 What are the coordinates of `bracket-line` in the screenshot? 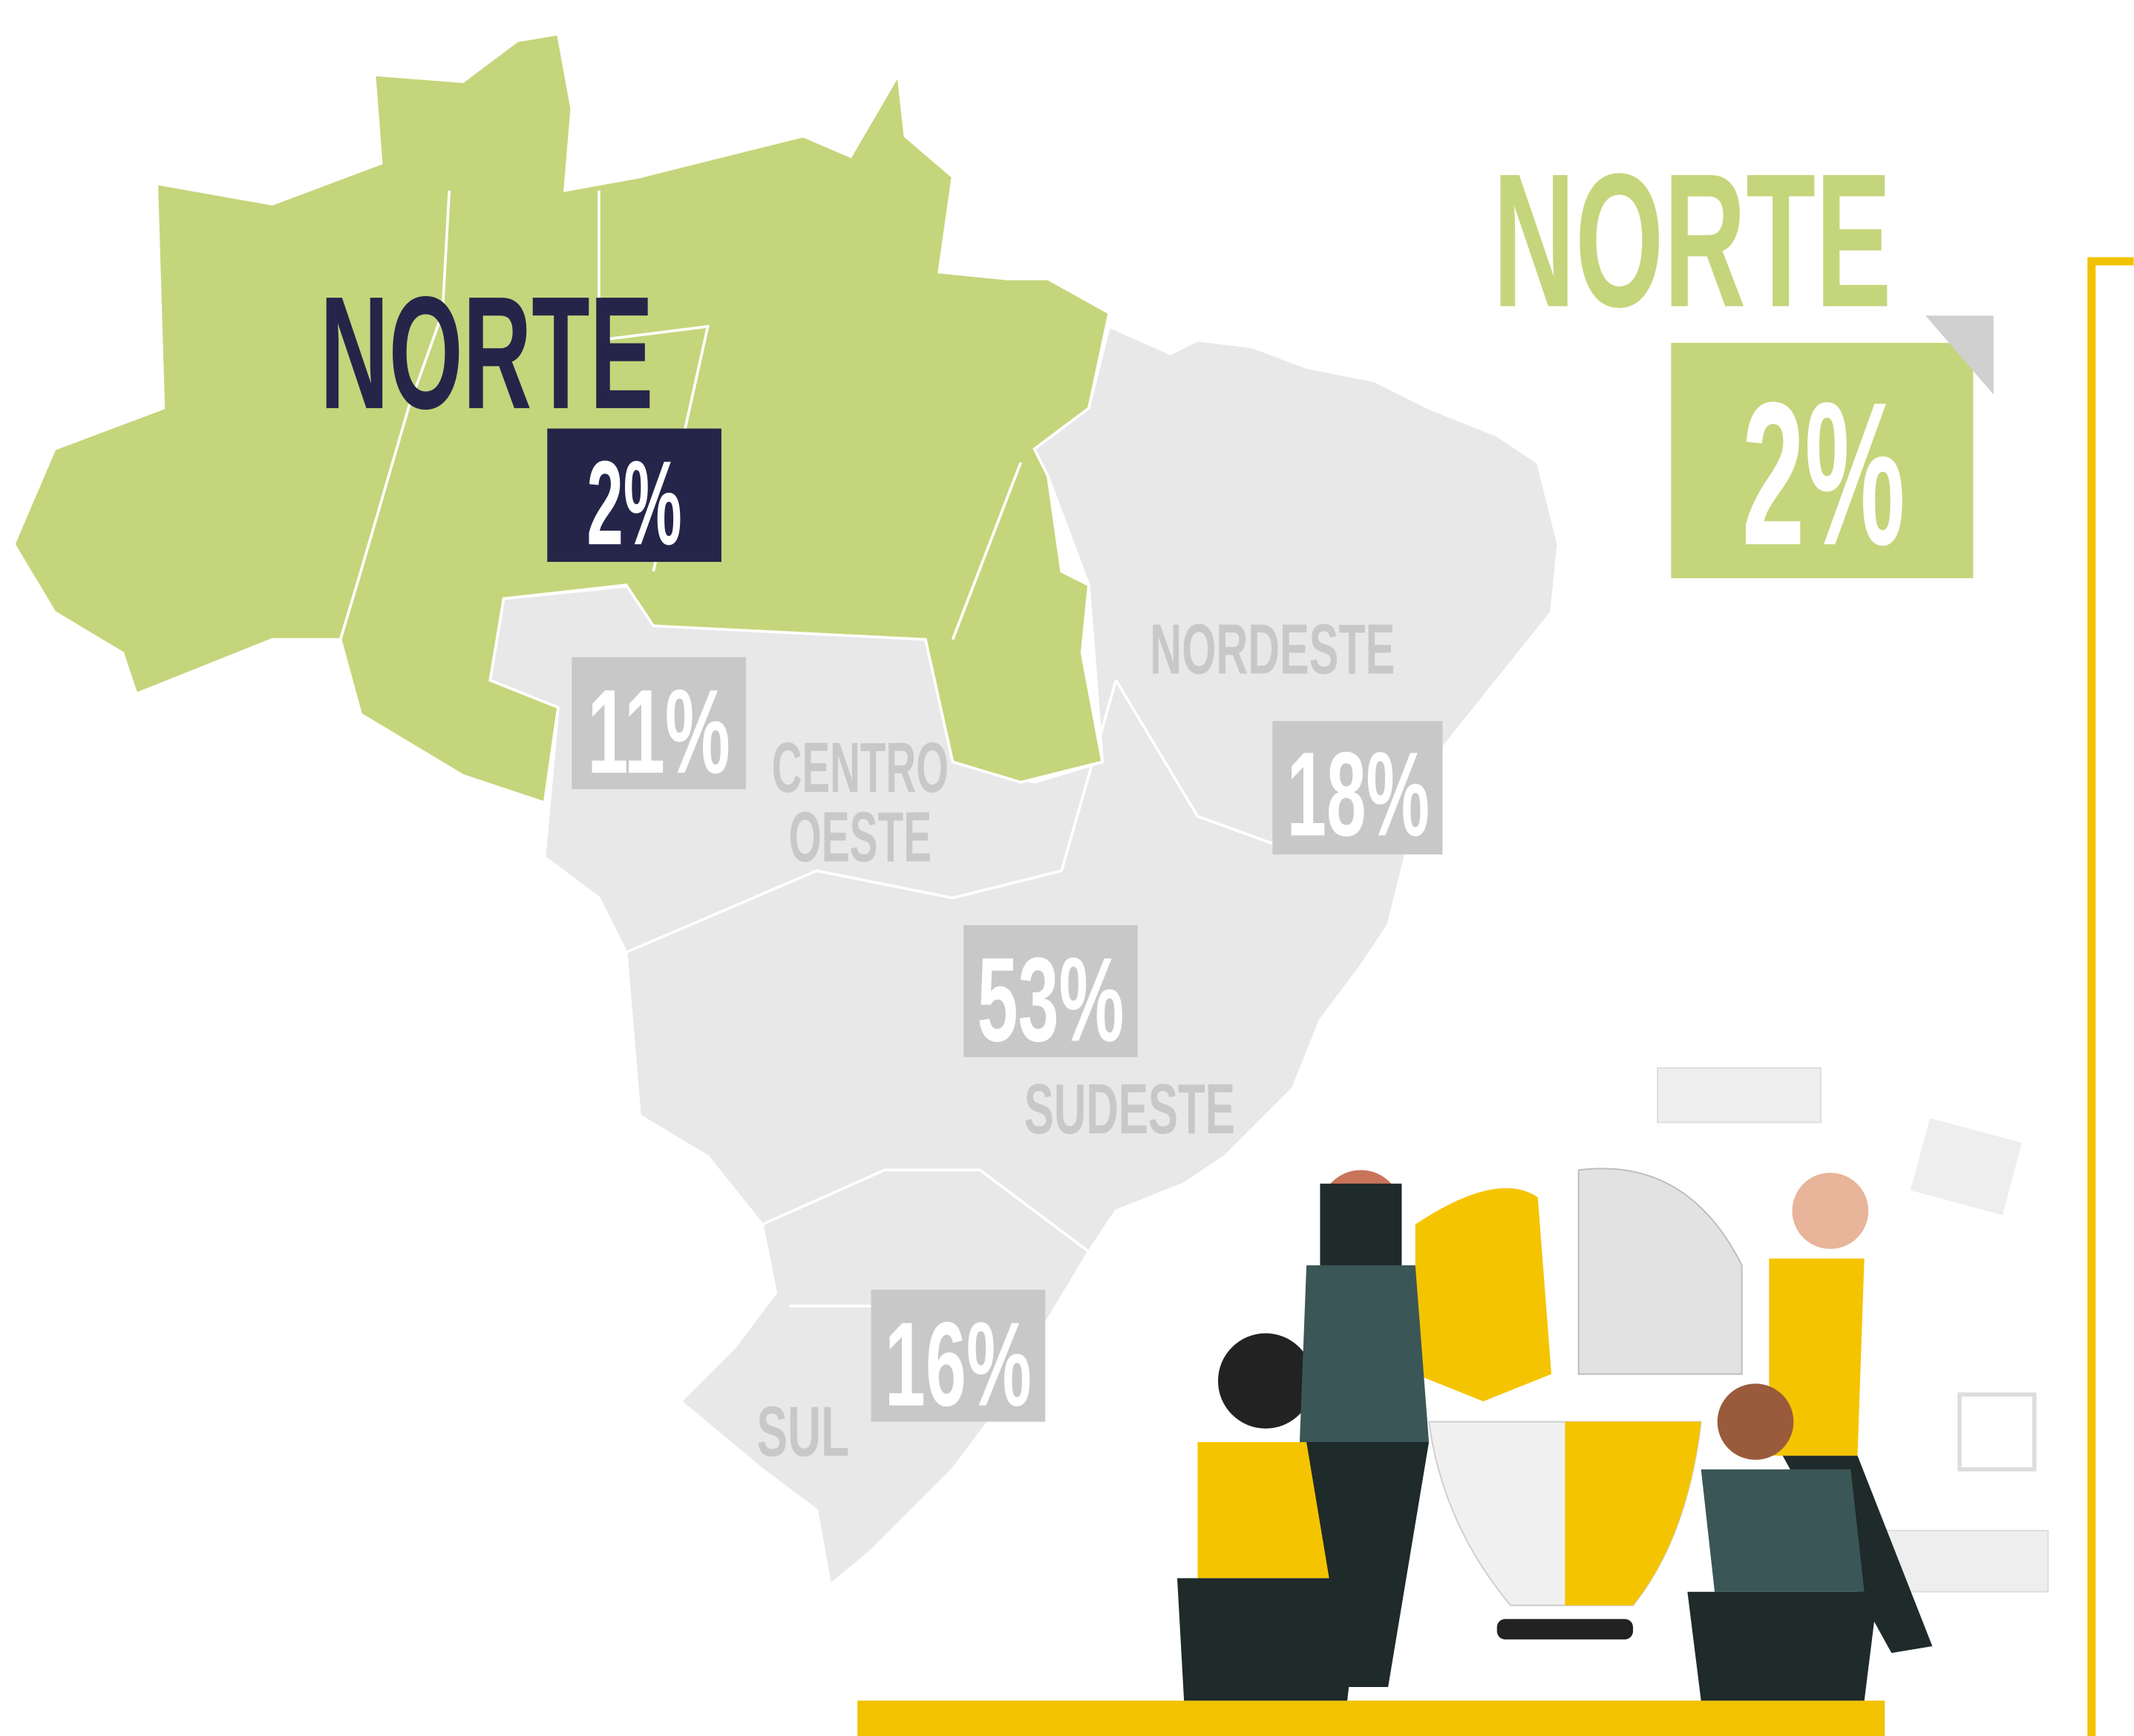 It's located at (2110, 996).